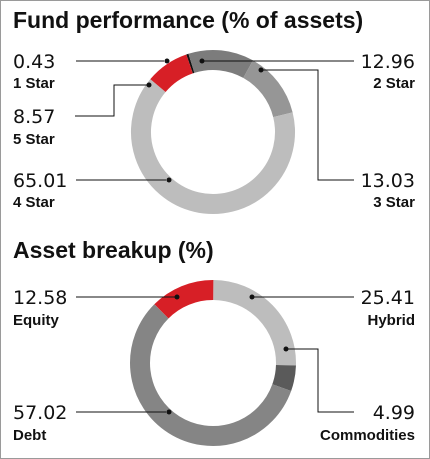  What do you see at coordinates (34, 139) in the screenshot?
I see `category-label-5-star: 5 Star` at bounding box center [34, 139].